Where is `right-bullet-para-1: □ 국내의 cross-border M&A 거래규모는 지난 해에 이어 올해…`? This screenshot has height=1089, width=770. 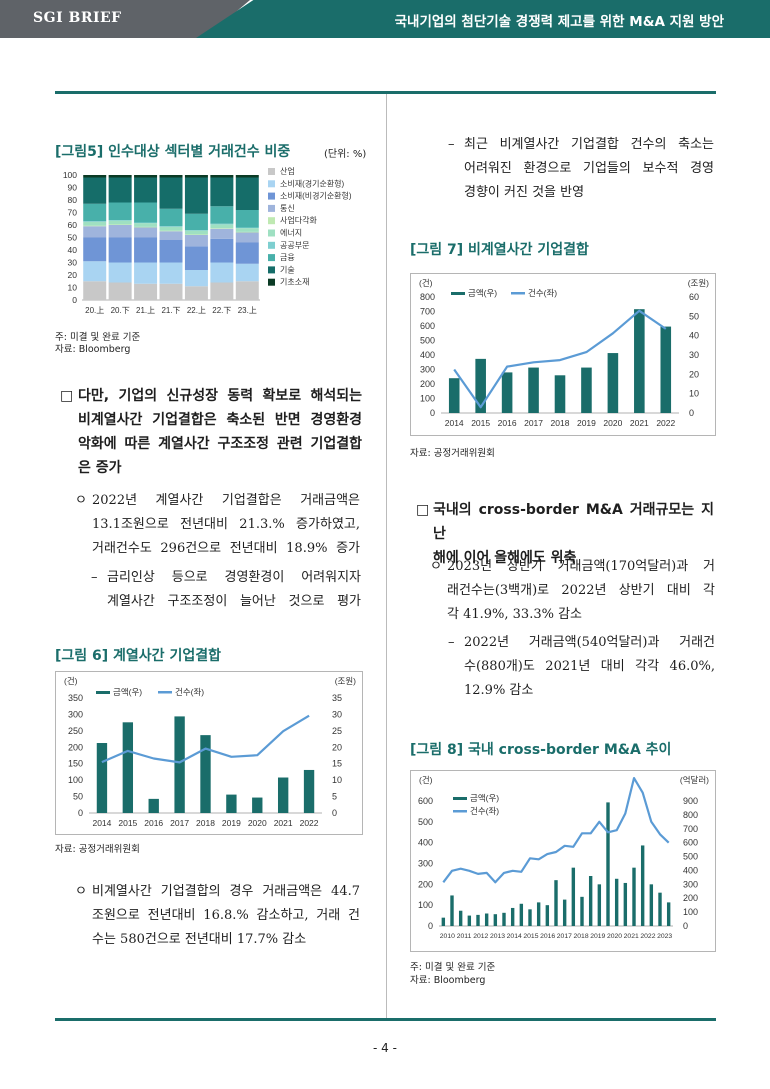
right-bullet-para-1: □ 국내의 cross-border M&A 거래규모는 지난 해에 이어 올해… is located at coordinates (565, 534).